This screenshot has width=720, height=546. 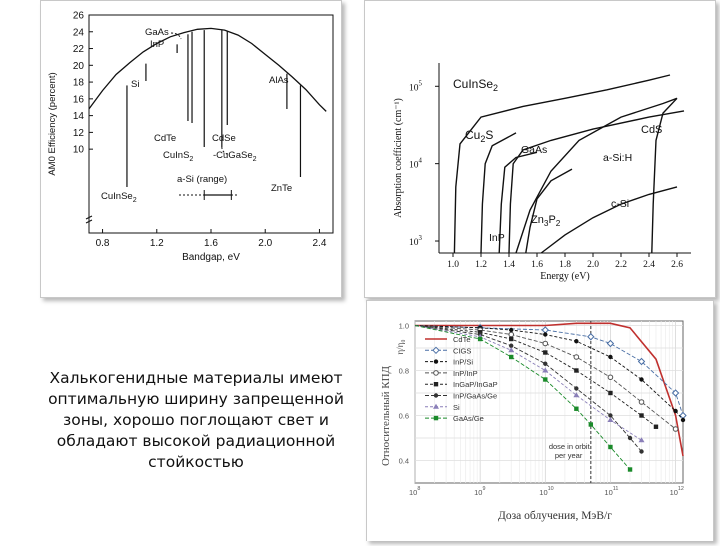 What do you see at coordinates (611, 491) in the screenshot?
I see `x-tick-label: 1011` at bounding box center [611, 491].